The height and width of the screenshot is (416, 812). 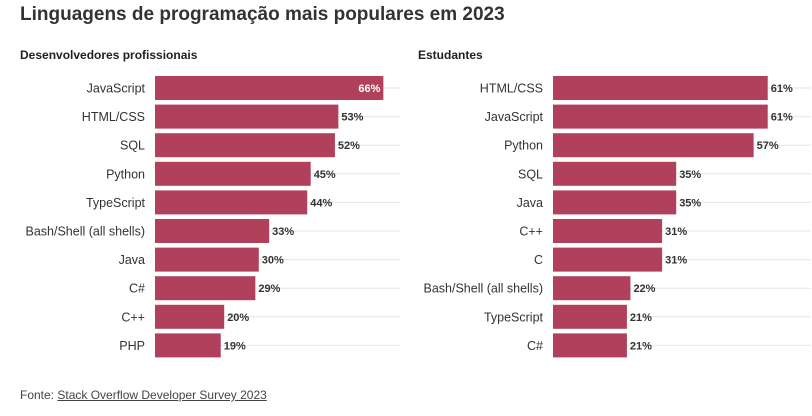 I want to click on value-label: 29%, so click(x=269, y=289).